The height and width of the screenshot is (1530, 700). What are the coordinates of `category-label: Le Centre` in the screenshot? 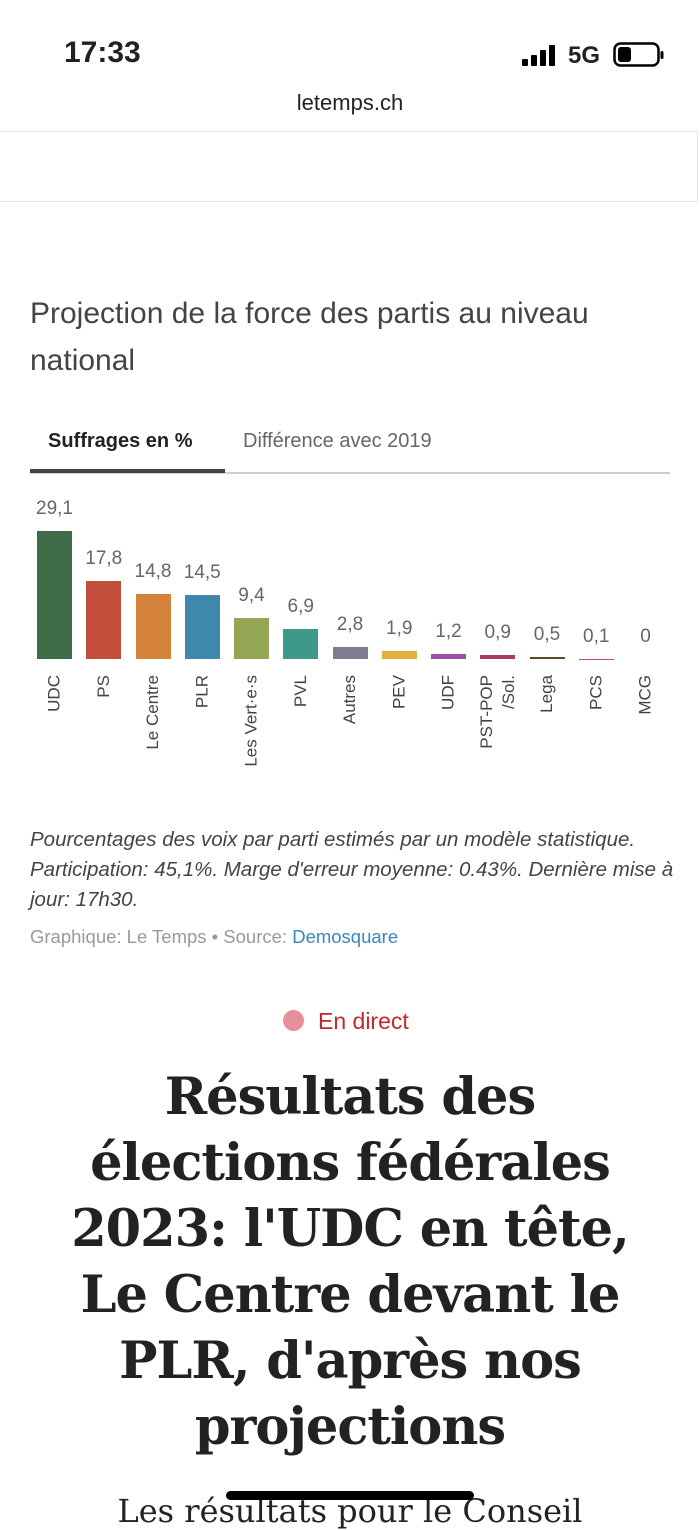 It's located at (153, 730).